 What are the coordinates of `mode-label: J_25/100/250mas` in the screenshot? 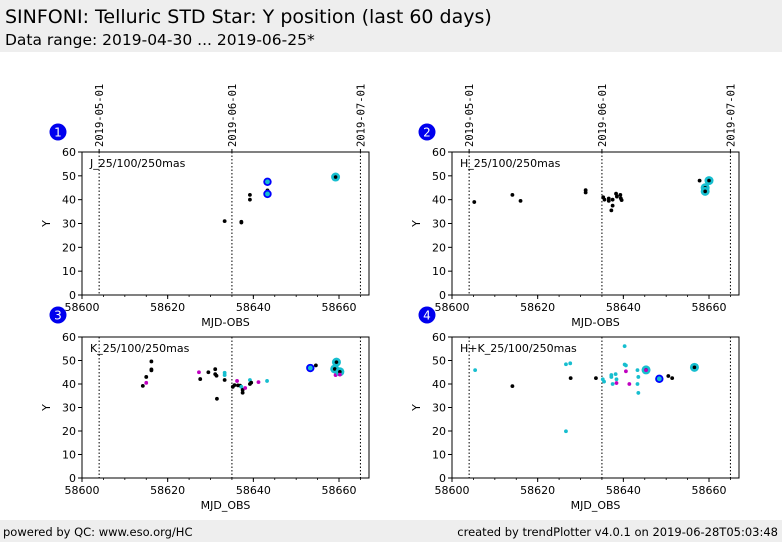 It's located at (137, 163).